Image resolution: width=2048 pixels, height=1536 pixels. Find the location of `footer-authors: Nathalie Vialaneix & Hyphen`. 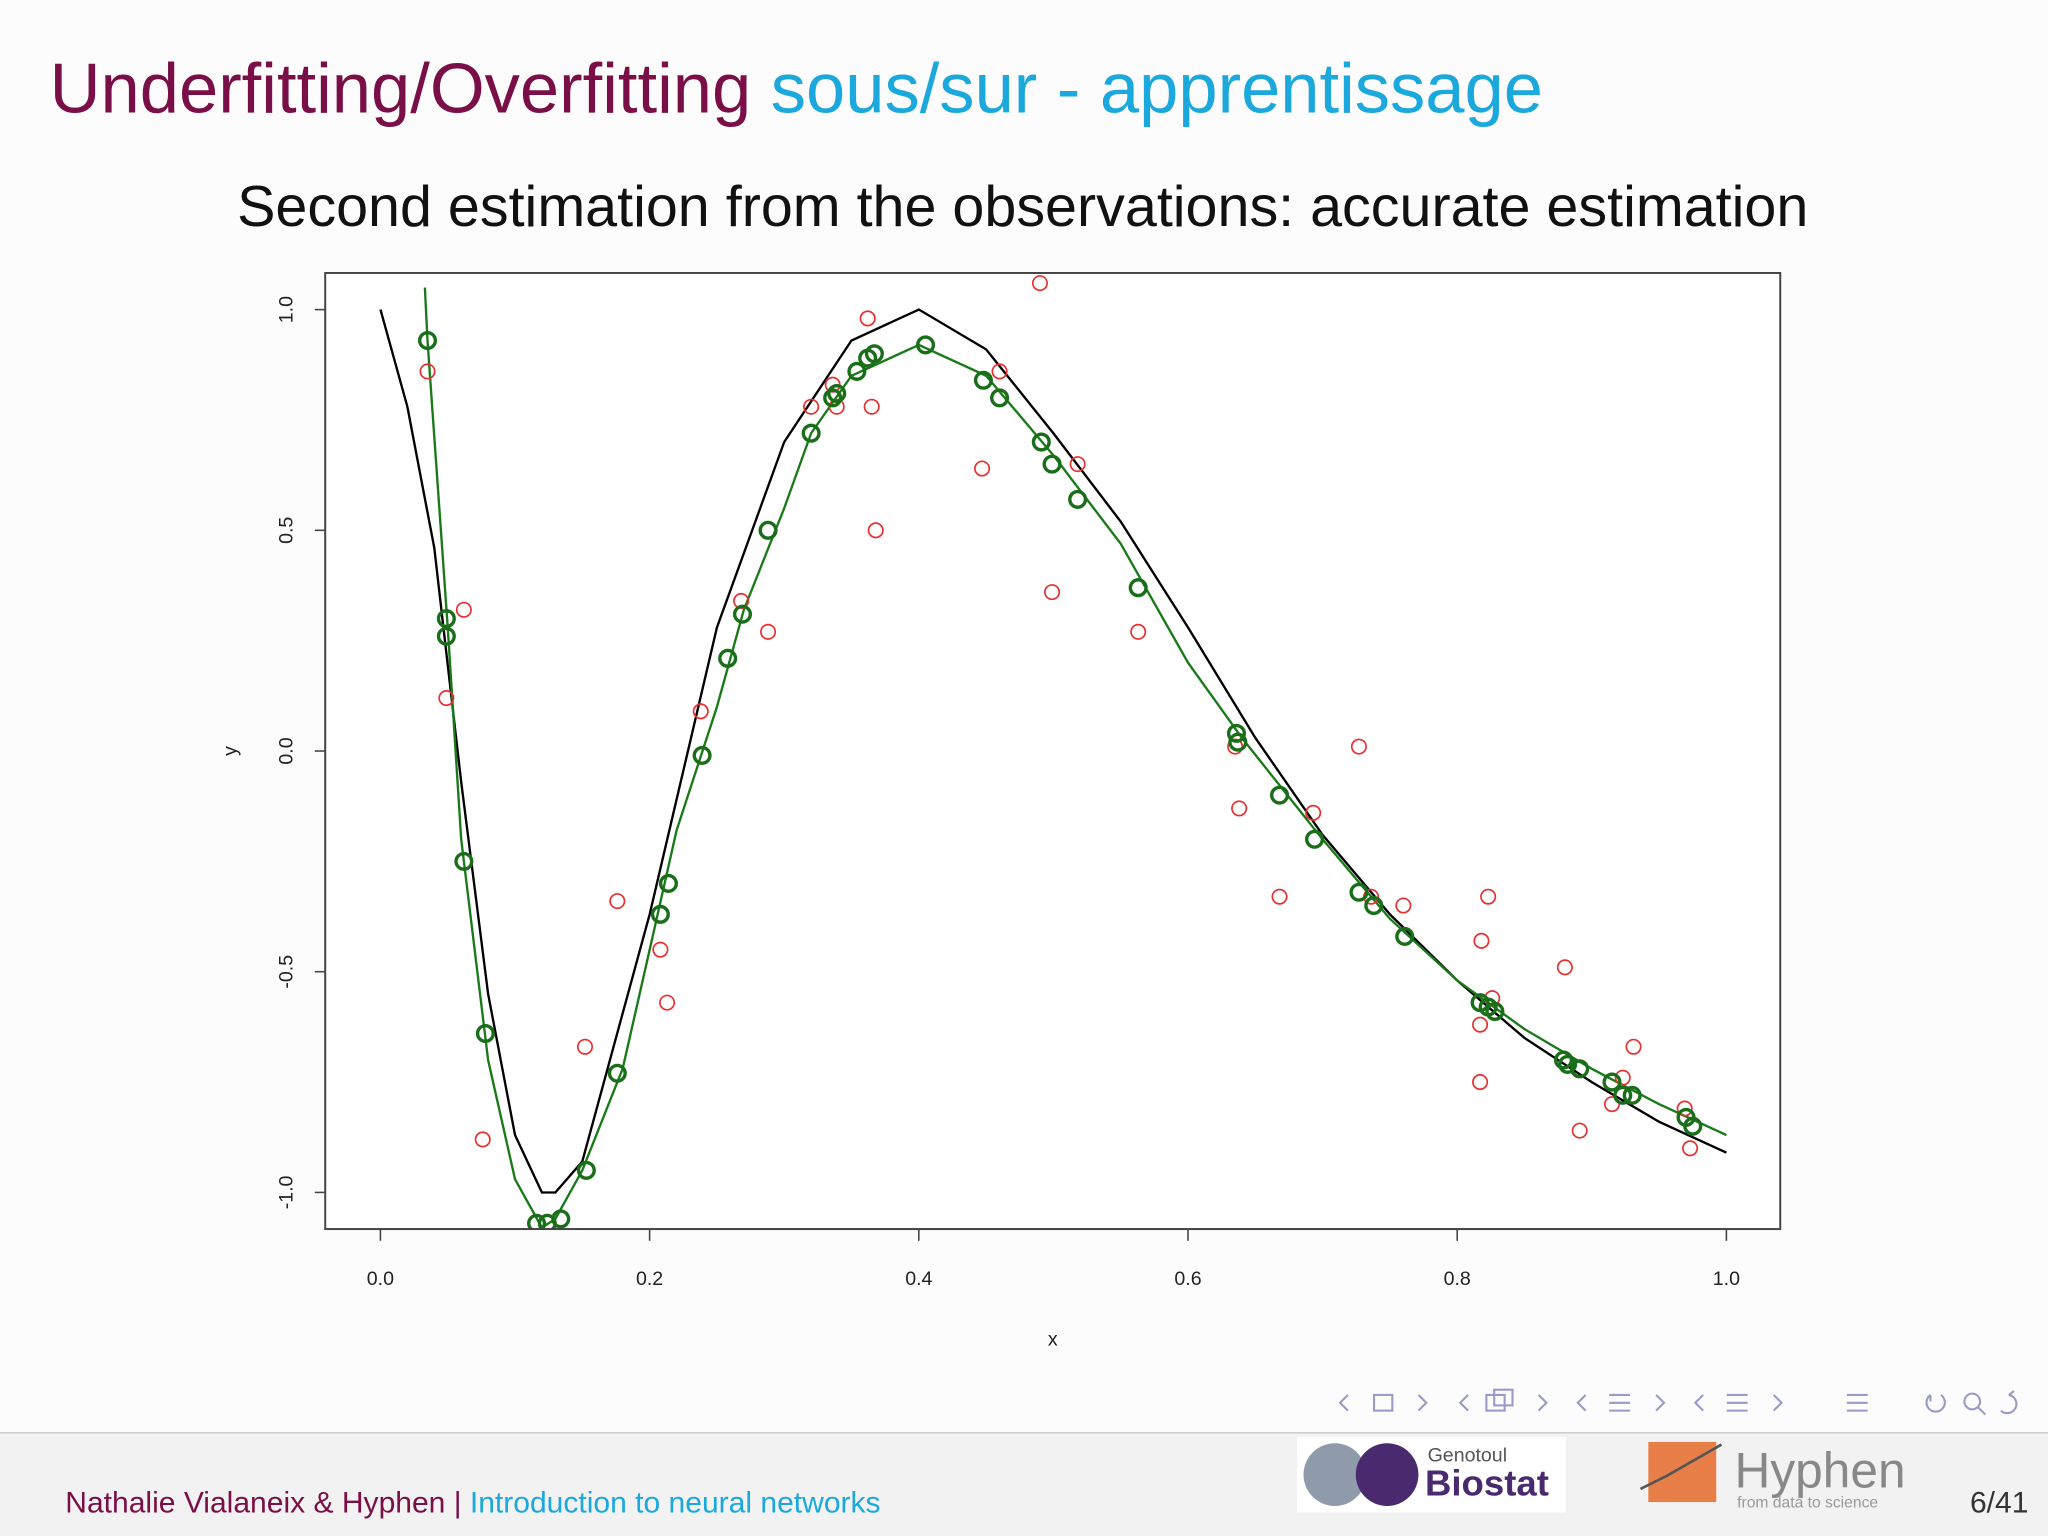

footer-authors: Nathalie Vialaneix & Hyphen is located at coordinates (255, 1502).